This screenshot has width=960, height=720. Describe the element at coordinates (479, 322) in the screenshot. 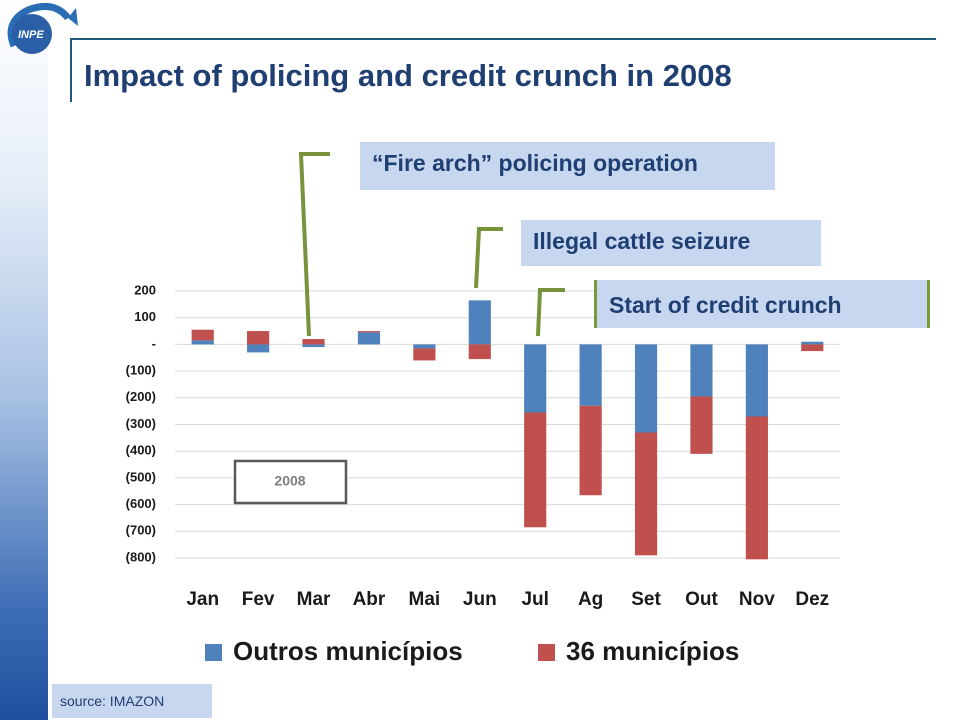

I see `bar-outros-jun` at that location.